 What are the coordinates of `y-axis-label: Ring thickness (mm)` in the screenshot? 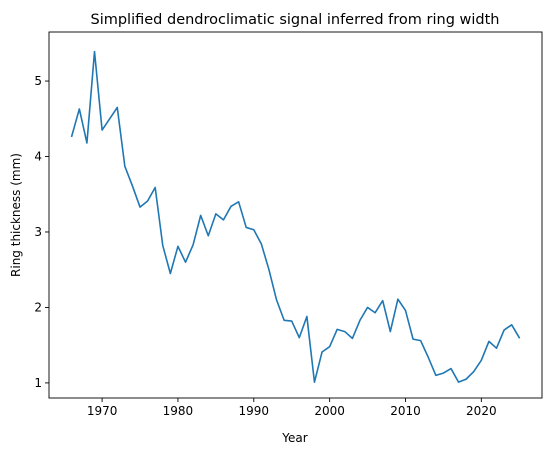 It's located at (16, 215).